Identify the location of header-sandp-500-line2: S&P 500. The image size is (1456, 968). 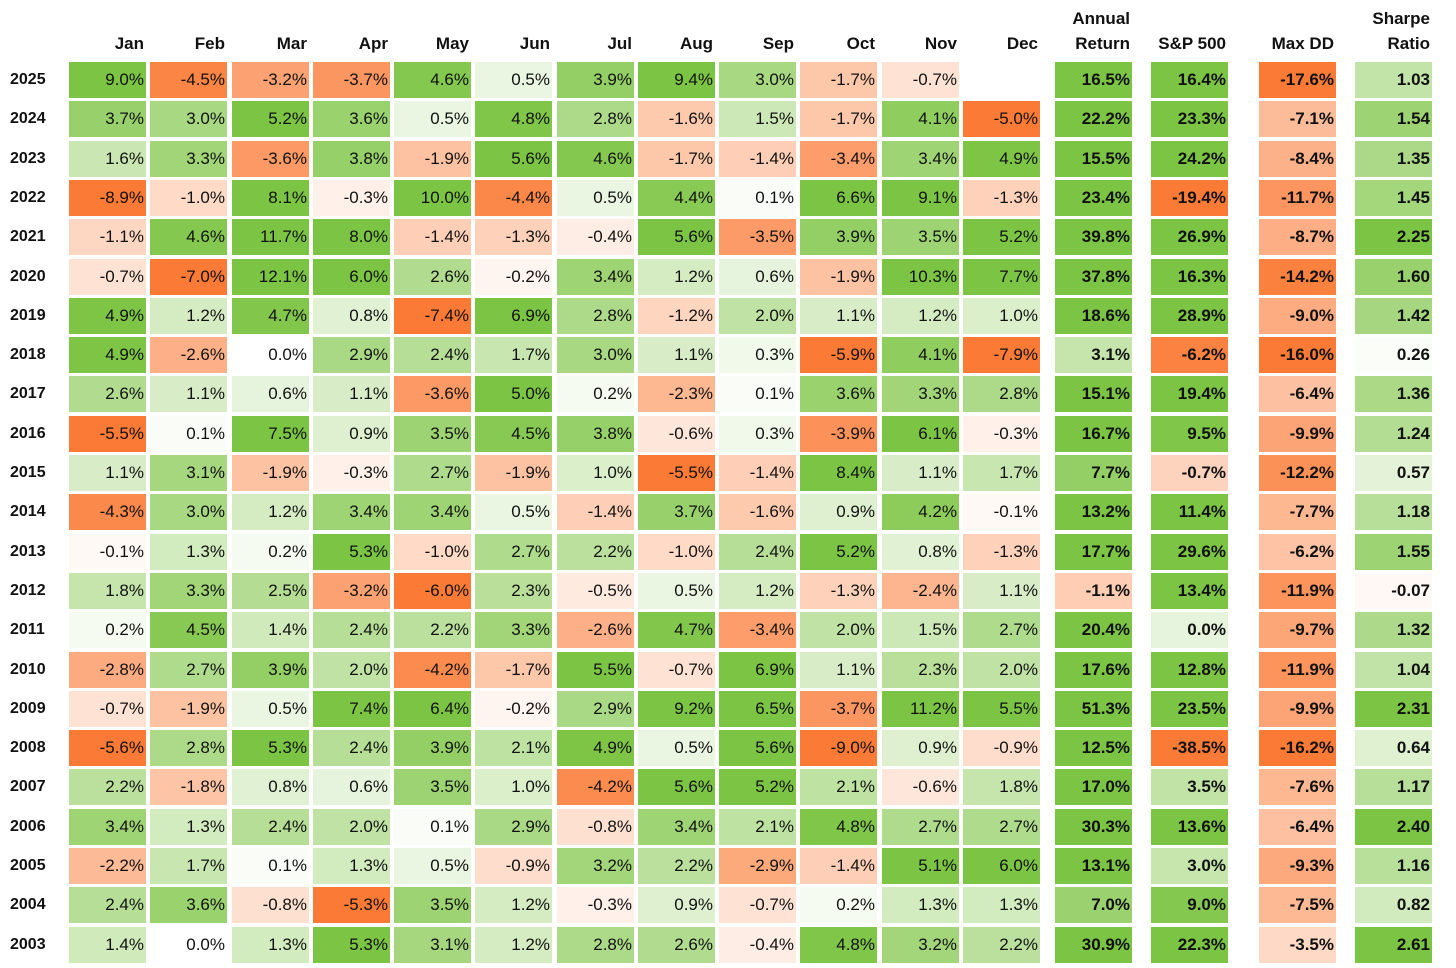
(1192, 43).